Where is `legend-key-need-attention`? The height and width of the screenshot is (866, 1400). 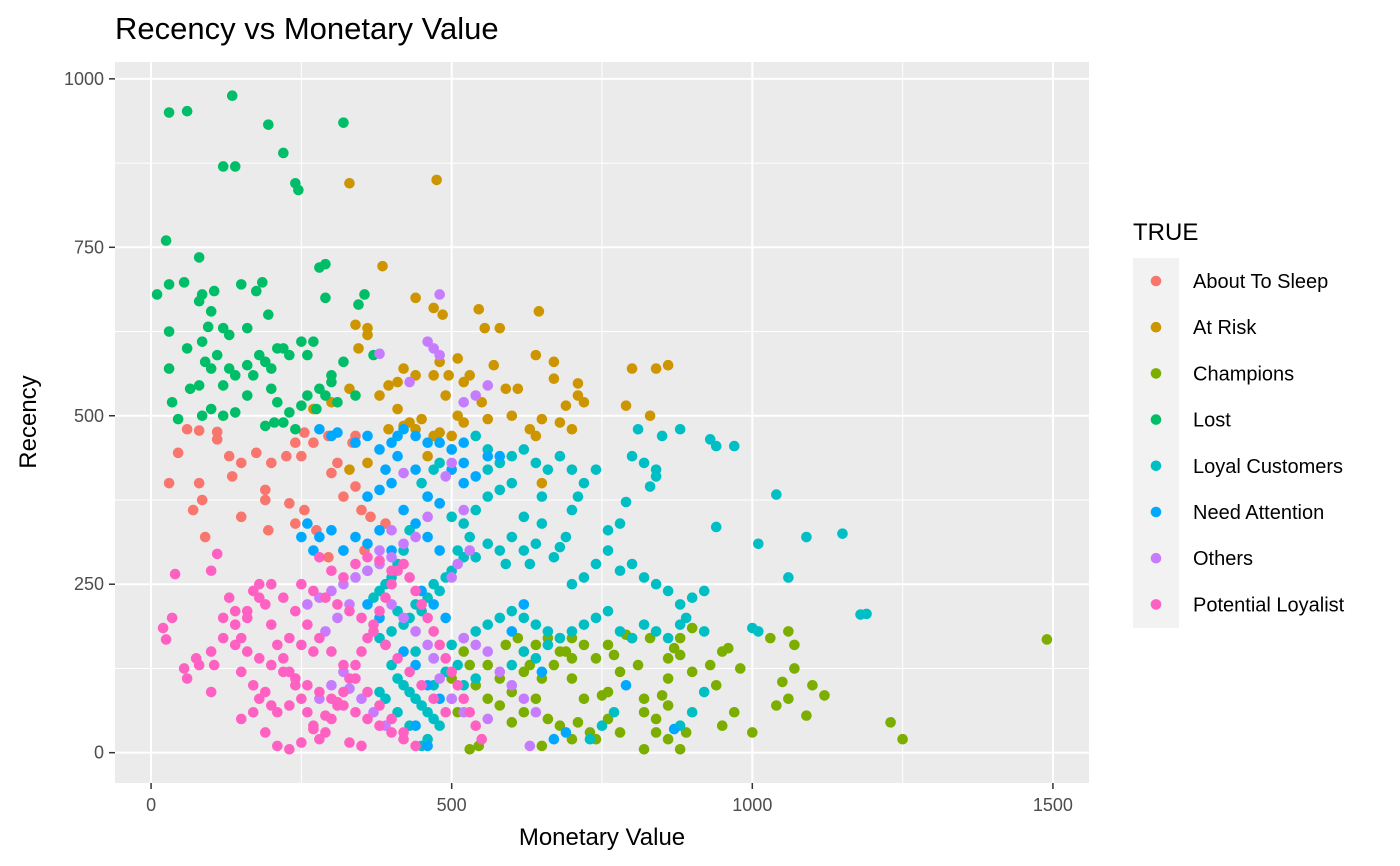 legend-key-need-attention is located at coordinates (1156, 512).